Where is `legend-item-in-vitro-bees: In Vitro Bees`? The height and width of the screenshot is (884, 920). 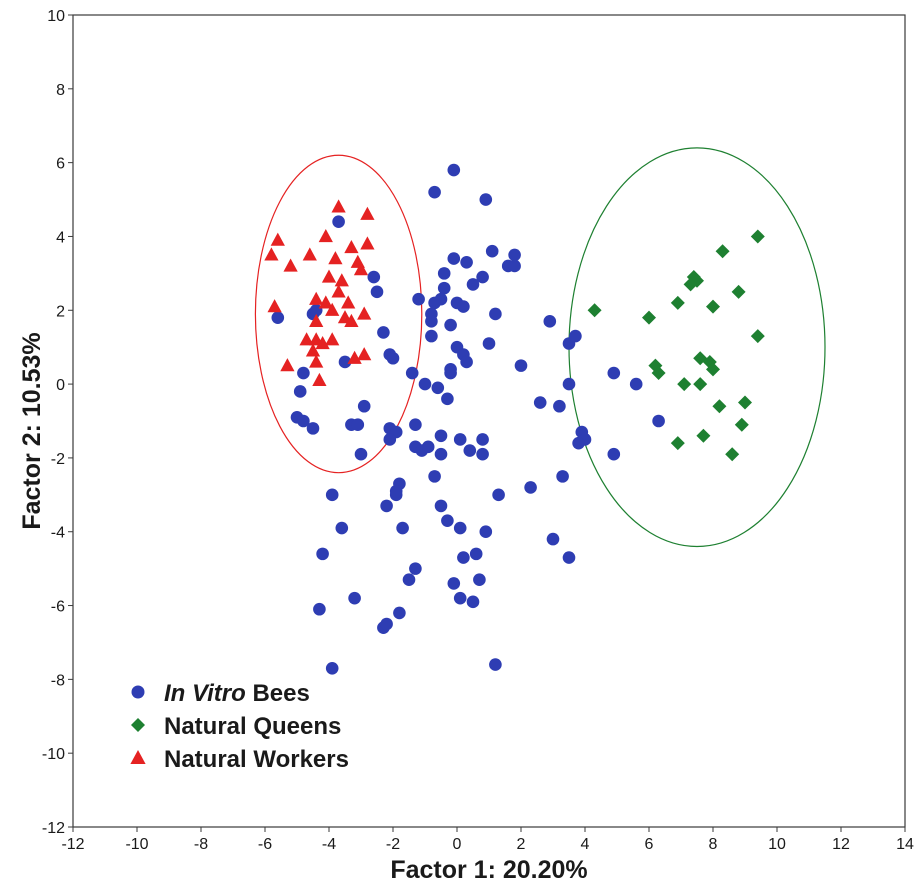 legend-item-in-vitro-bees: In Vitro Bees is located at coordinates (220, 693).